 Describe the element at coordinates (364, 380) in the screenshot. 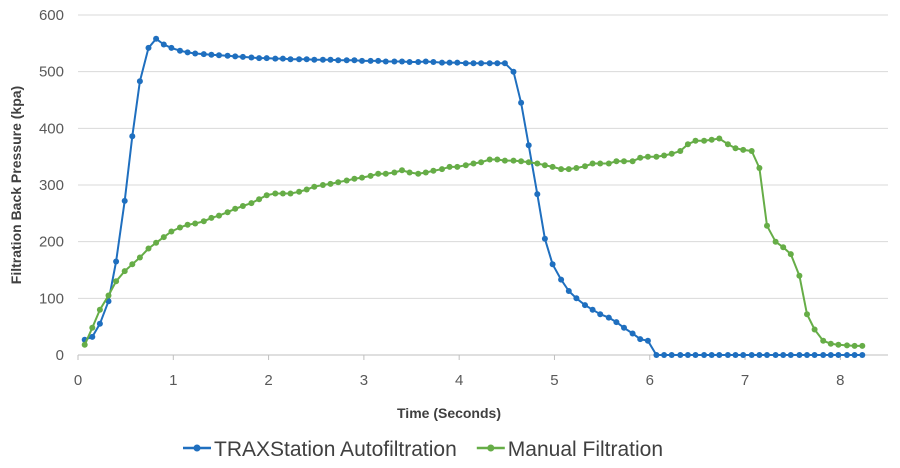

I see `x-tick-label: 3` at that location.